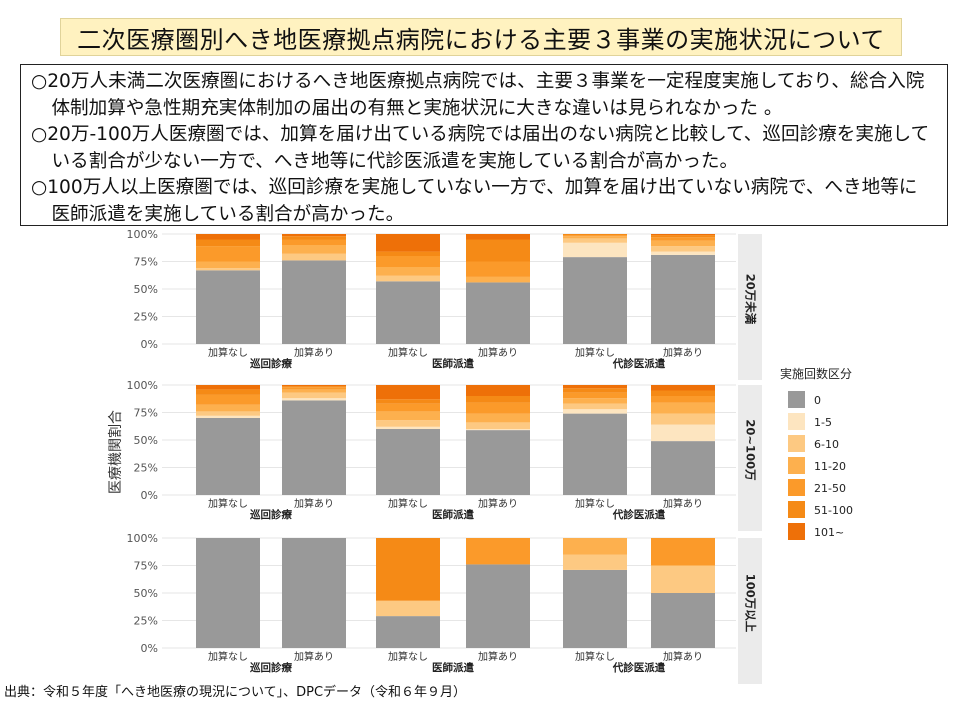 The image size is (960, 720). What do you see at coordinates (453, 514) in the screenshot?
I see `group-label: 医師派遣` at bounding box center [453, 514].